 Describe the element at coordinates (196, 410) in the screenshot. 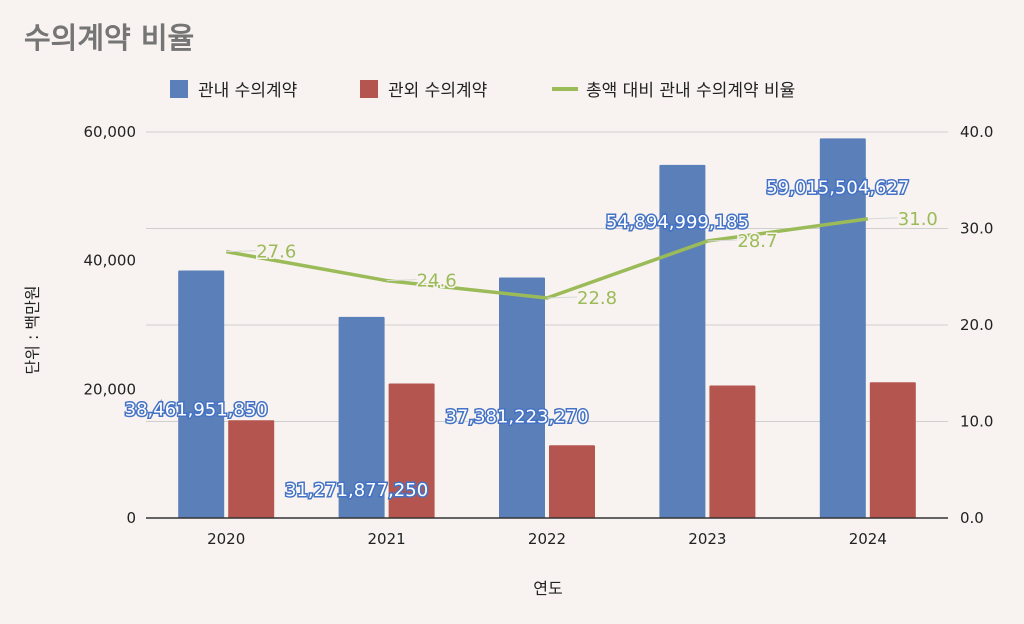

I see `bar-data-label: 38,461,951,850` at that location.